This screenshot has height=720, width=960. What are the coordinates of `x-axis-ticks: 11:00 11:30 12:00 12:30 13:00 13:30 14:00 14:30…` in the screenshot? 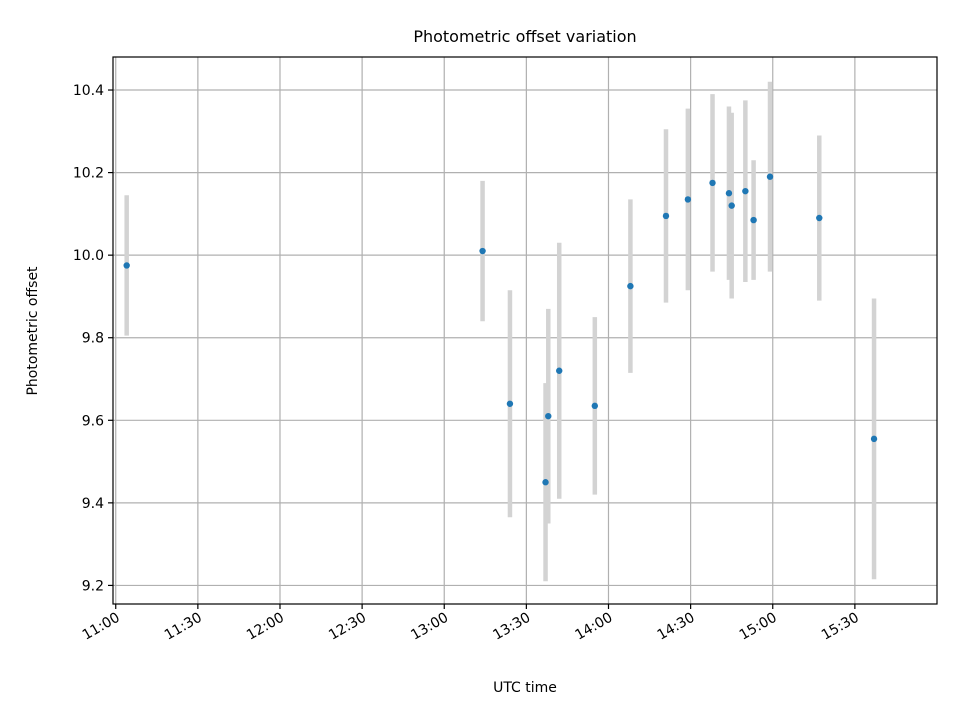 It's located at (471, 624).